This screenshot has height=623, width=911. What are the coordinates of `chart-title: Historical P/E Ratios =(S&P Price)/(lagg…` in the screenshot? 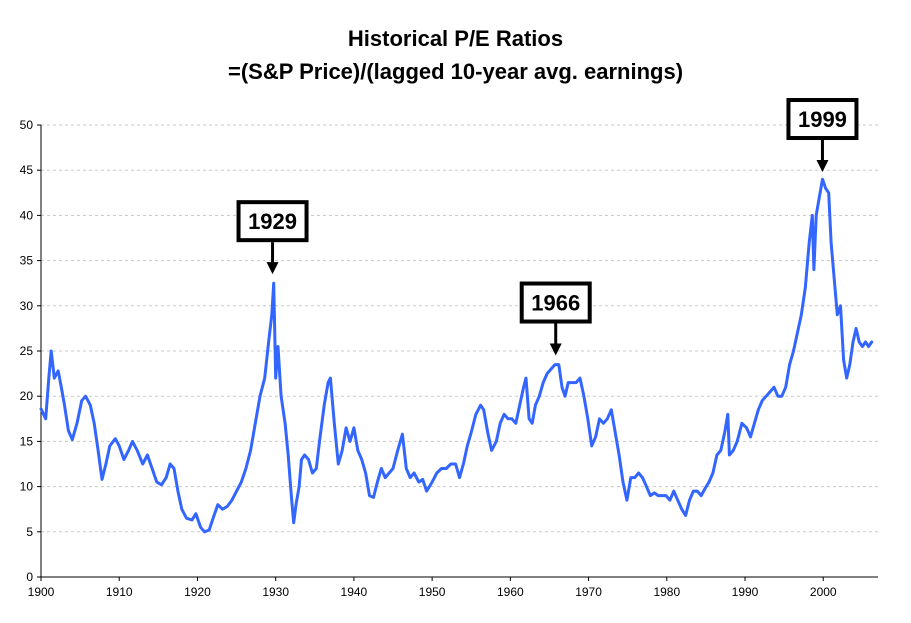 It's located at (455, 55).